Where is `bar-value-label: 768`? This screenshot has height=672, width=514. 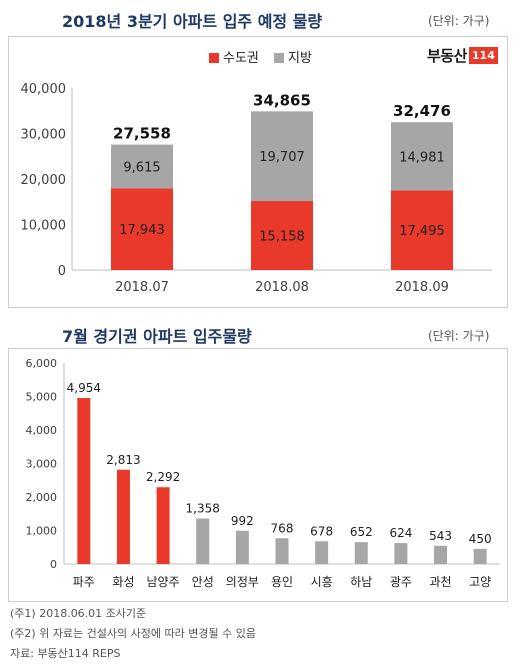 bar-value-label: 768 is located at coordinates (282, 528).